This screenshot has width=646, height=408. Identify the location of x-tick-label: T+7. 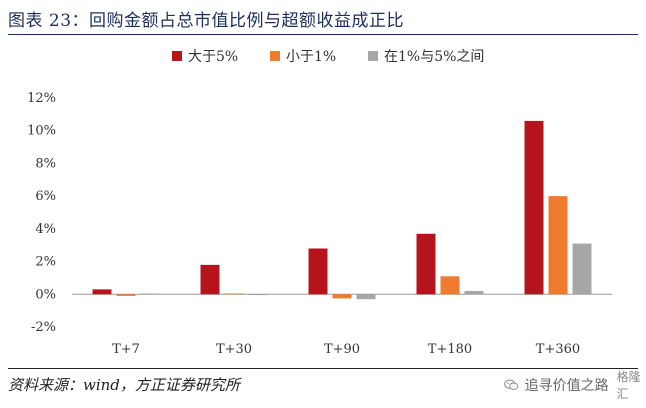
(126, 349).